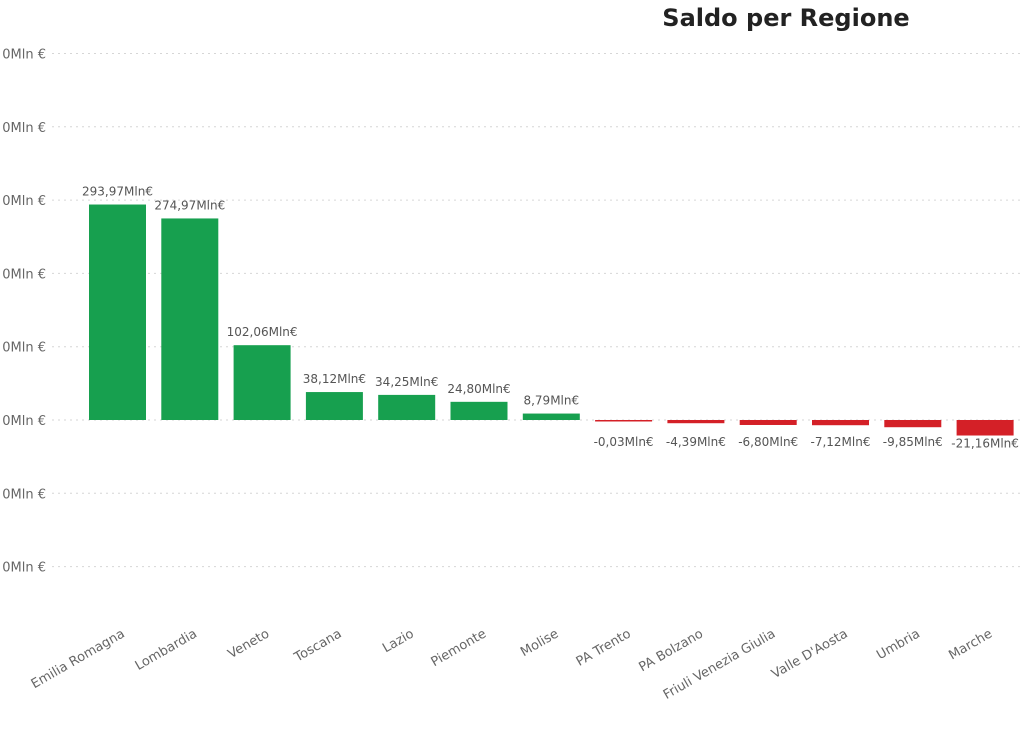 The height and width of the screenshot is (742, 1024). Describe the element at coordinates (898, 644) in the screenshot. I see `x-tick-label: Umbria` at that location.